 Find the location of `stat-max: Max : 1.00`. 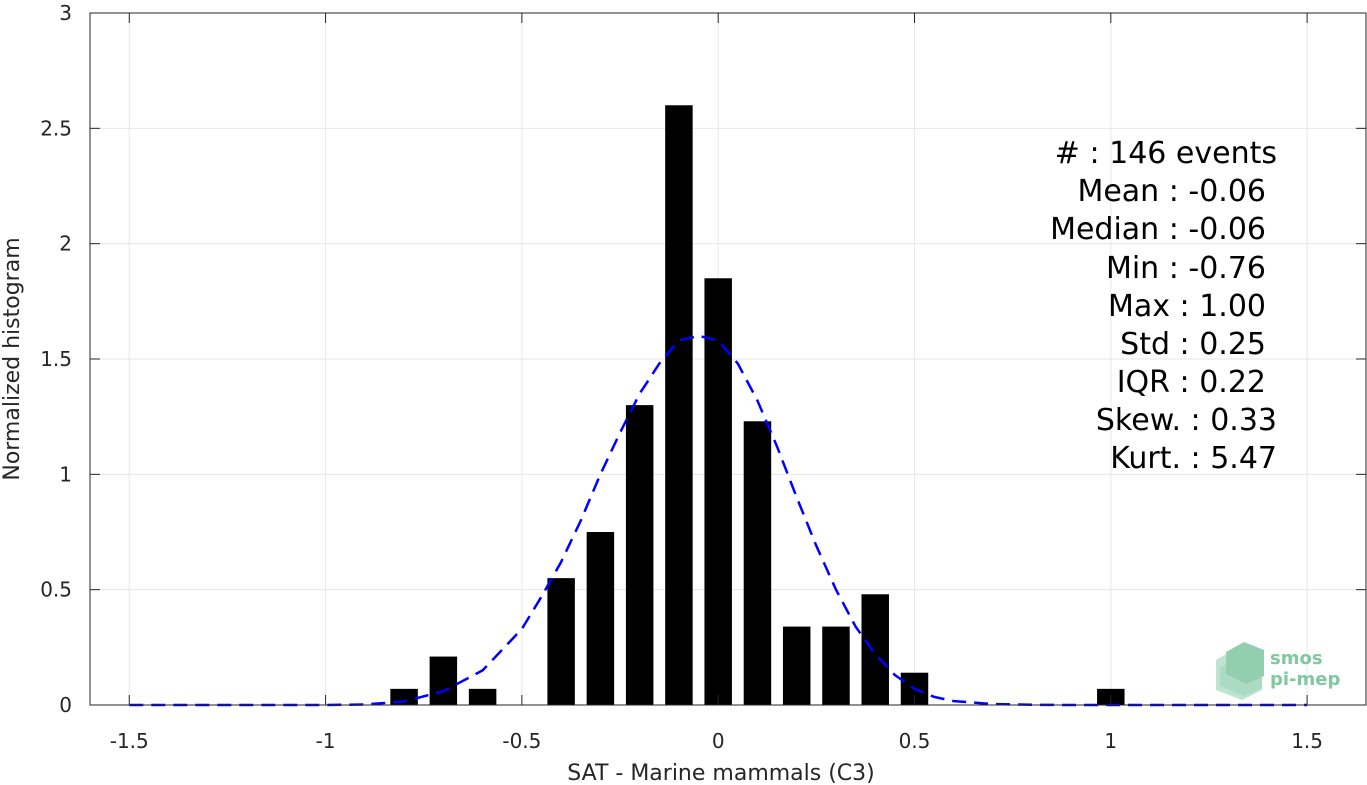

stat-max: Max : 1.00 is located at coordinates (1187, 306).